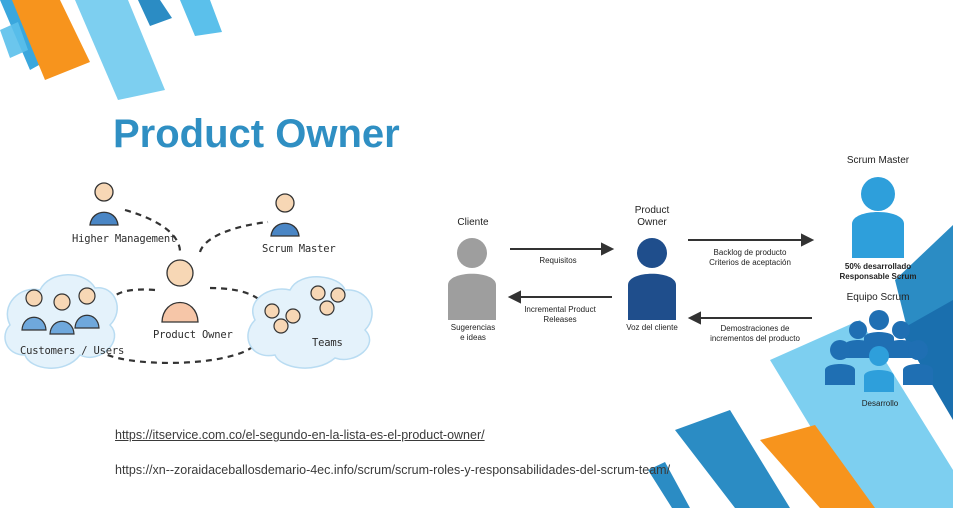 The width and height of the screenshot is (953, 508). What do you see at coordinates (124, 239) in the screenshot?
I see `label-higher-management: Higher Management` at bounding box center [124, 239].